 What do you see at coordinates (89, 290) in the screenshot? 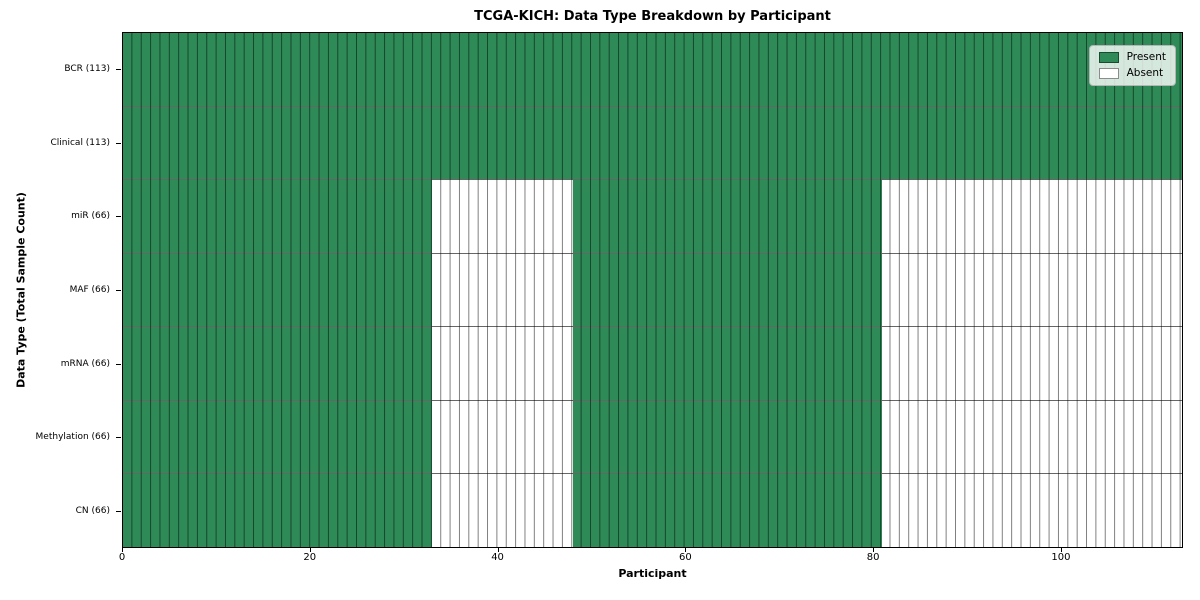
I see `y-tick-label: MAF (66)` at bounding box center [89, 290].